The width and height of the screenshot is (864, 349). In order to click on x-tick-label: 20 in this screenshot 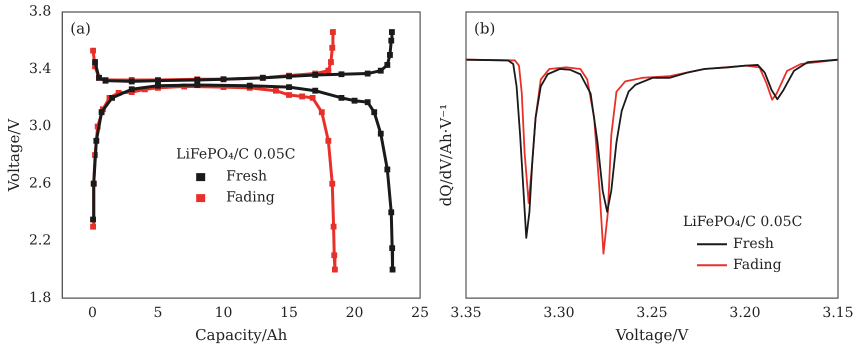, I will do `click(355, 313)`.